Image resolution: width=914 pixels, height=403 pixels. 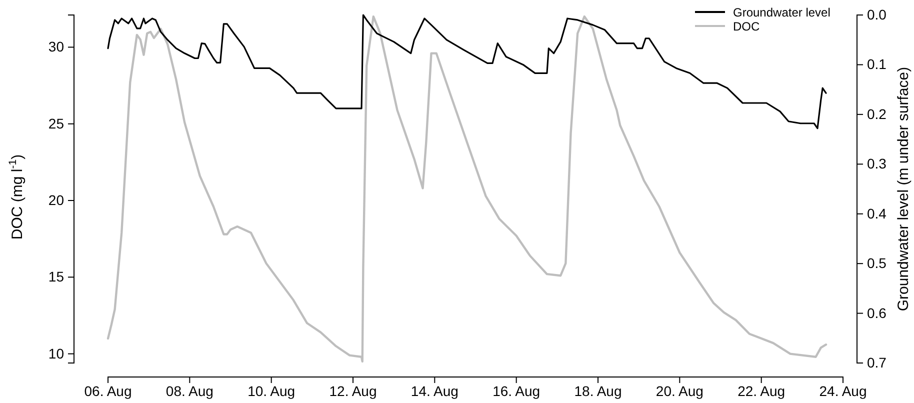 What do you see at coordinates (272, 390) in the screenshot?
I see `x-tick-label: 10. Aug` at bounding box center [272, 390].